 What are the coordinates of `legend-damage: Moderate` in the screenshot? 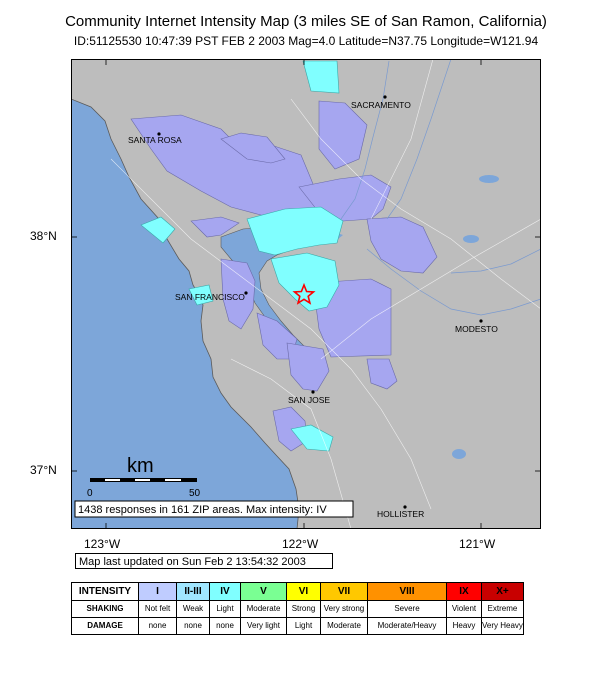 It's located at (344, 626).